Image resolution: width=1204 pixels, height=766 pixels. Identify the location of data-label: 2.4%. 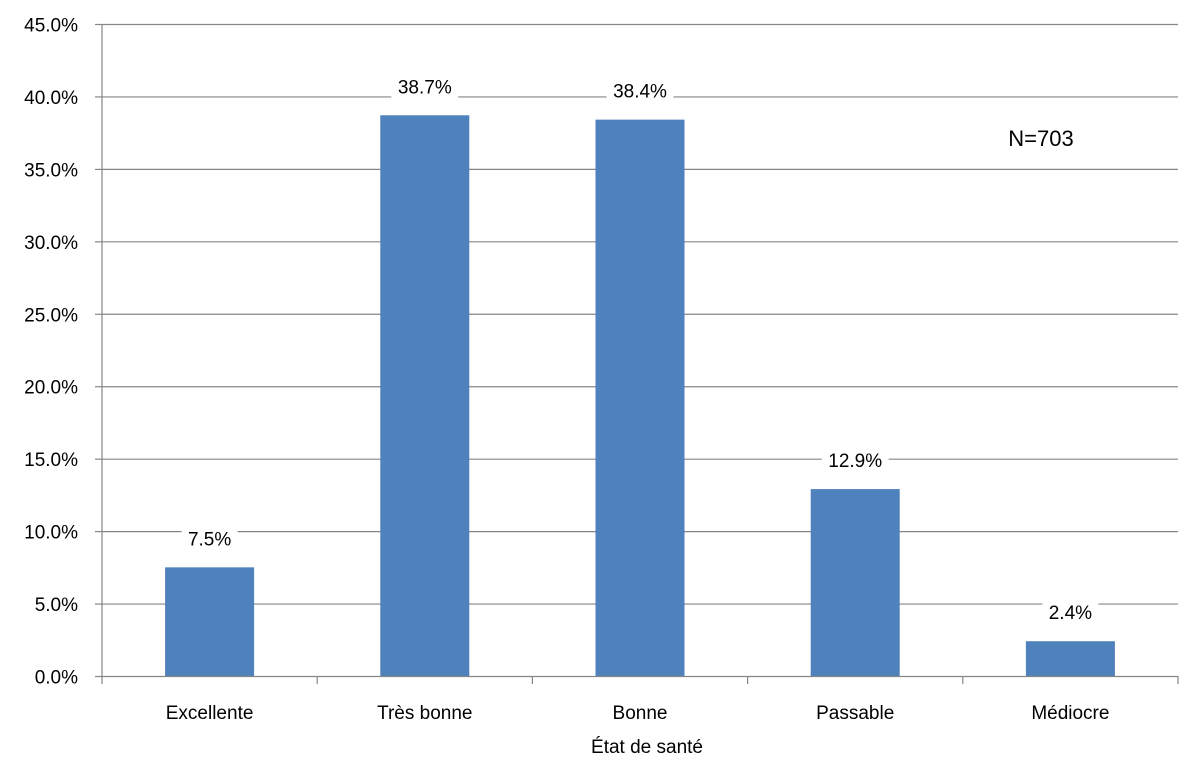
(1070, 613).